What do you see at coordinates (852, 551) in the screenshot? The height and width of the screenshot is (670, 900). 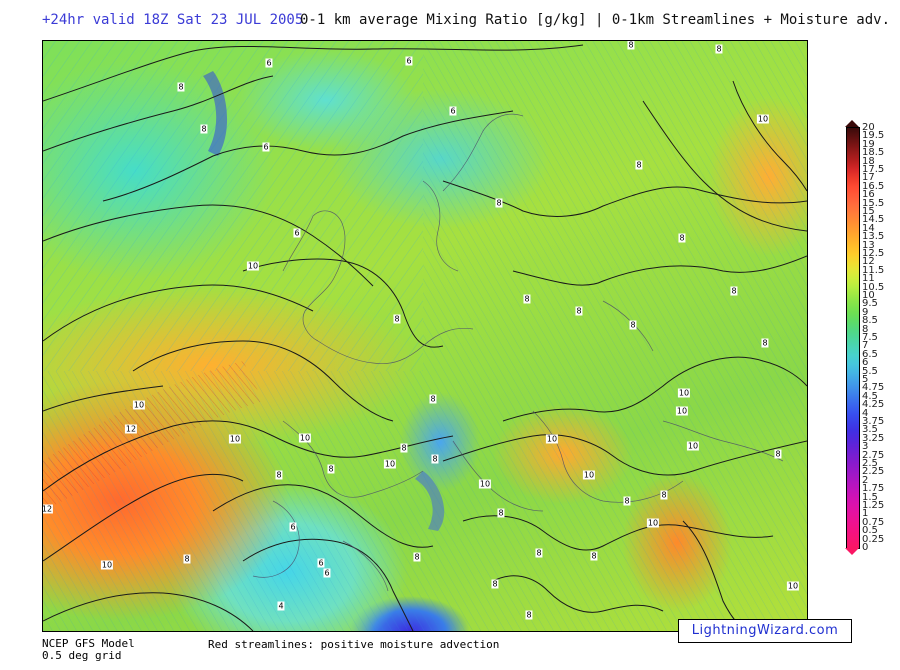 I see `colorbar-bottom-arrow` at bounding box center [852, 551].